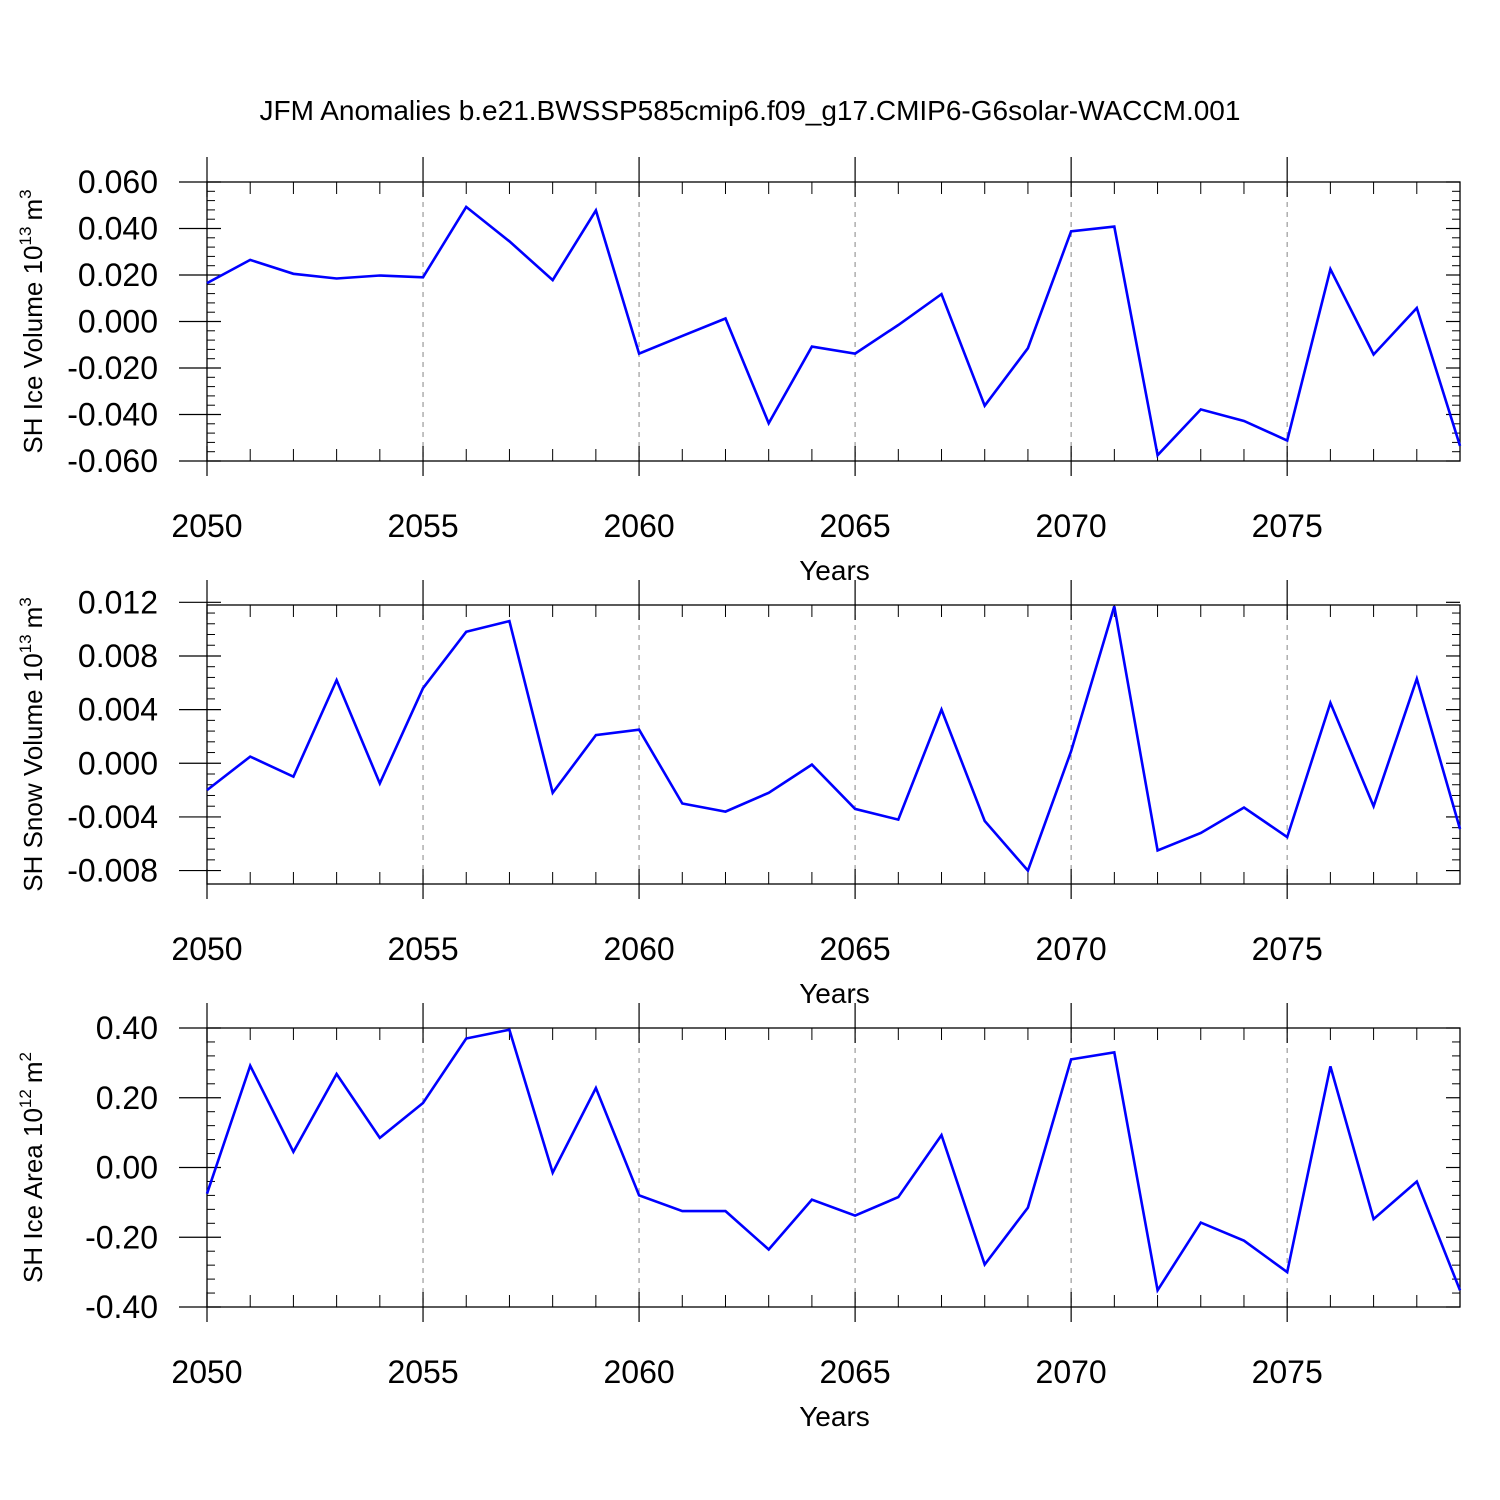 This screenshot has height=1500, width=1500. I want to click on y-axis-label: SH Snow Volume 1013m3, so click(32, 744).